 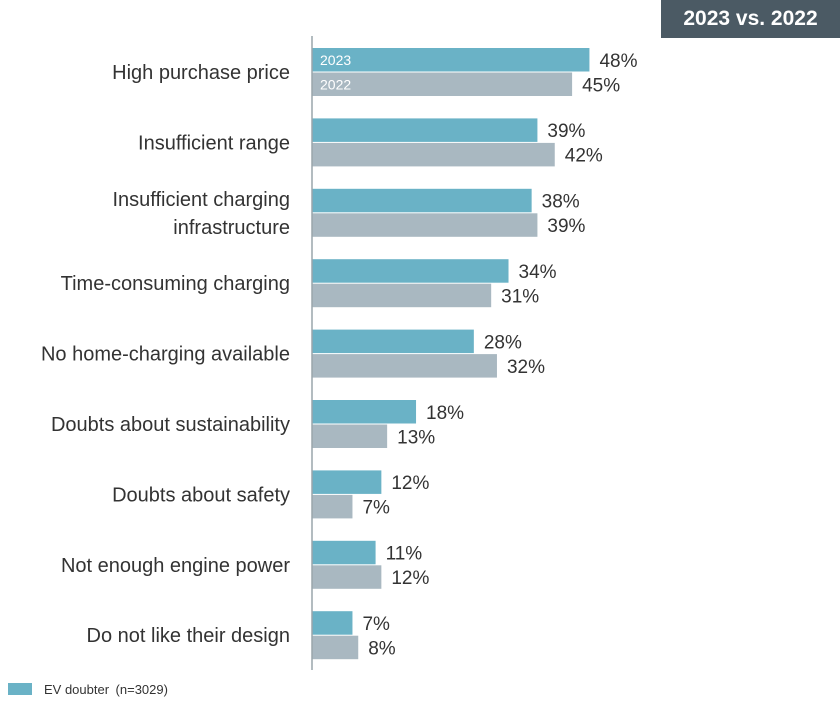 I want to click on category-label: Insufficient charging infrastructure, so click(x=201, y=214).